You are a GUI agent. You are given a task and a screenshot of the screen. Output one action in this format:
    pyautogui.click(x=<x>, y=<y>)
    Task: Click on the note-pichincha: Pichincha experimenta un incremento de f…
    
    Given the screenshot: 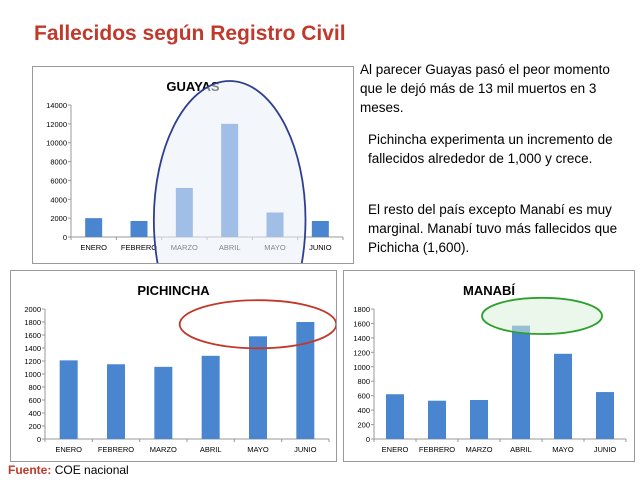 What is the action you would take?
    pyautogui.click(x=490, y=149)
    